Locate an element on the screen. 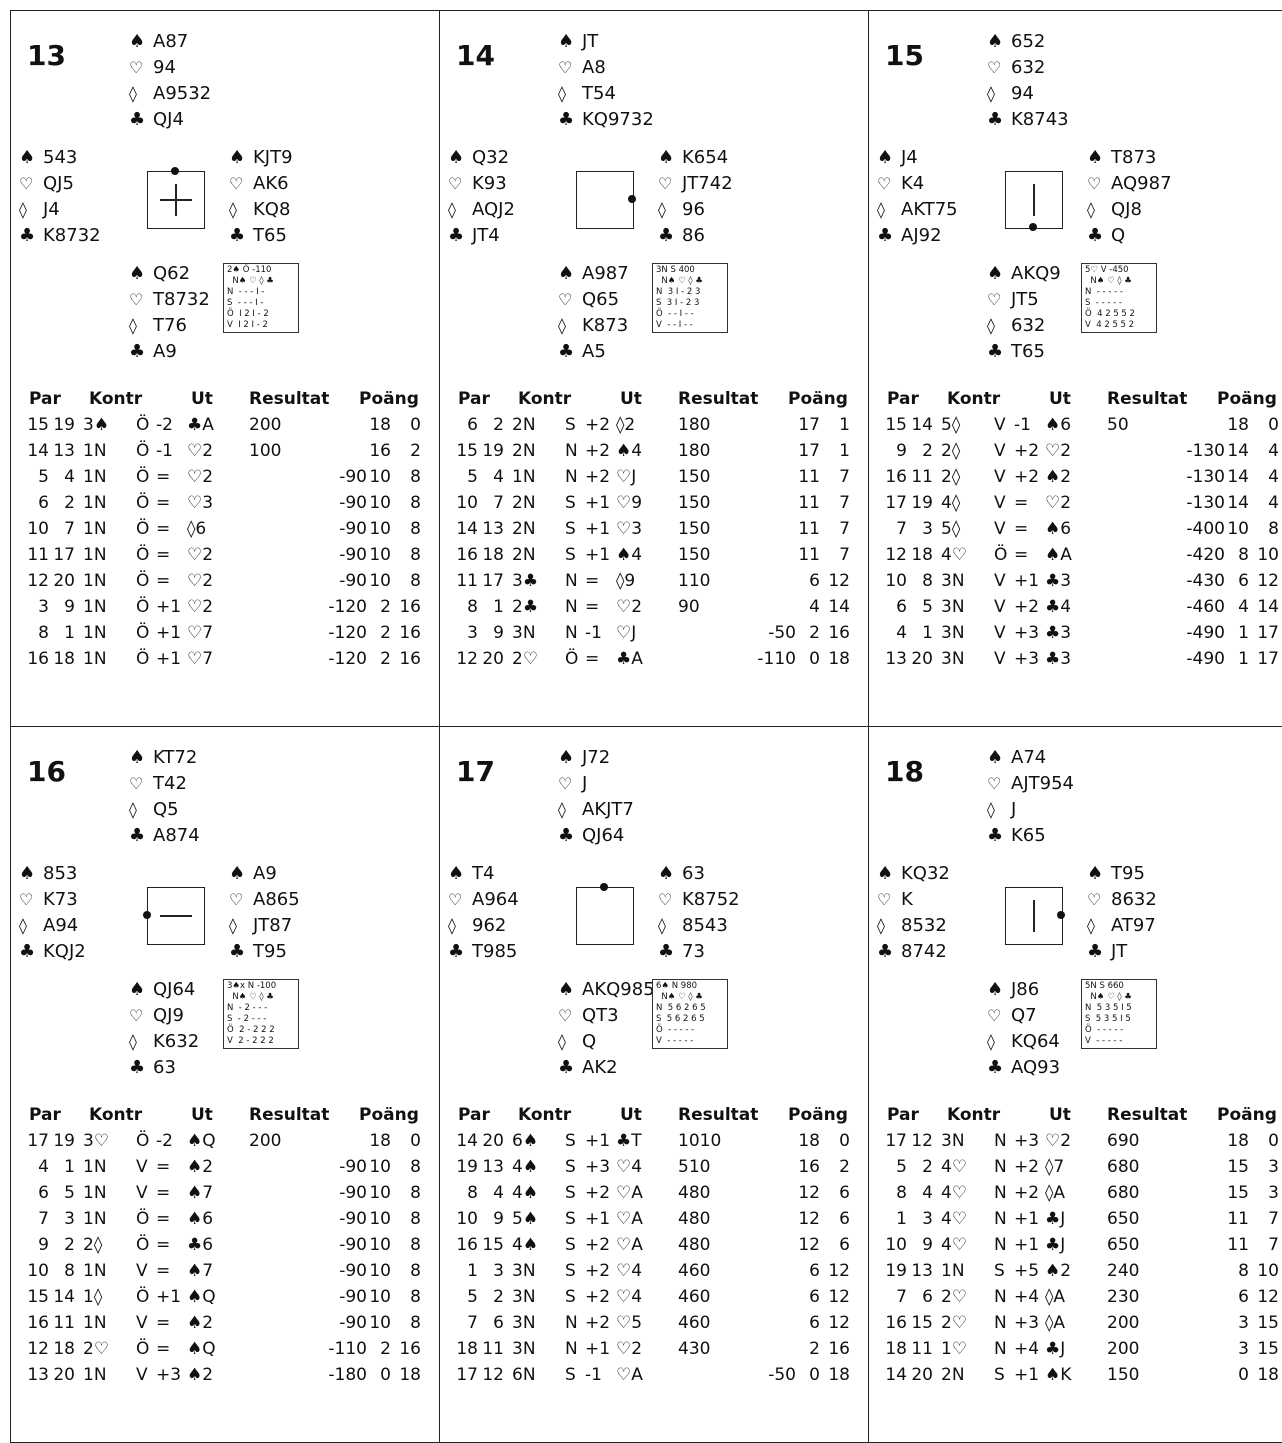  result-cell: 200 is located at coordinates (265, 1141).